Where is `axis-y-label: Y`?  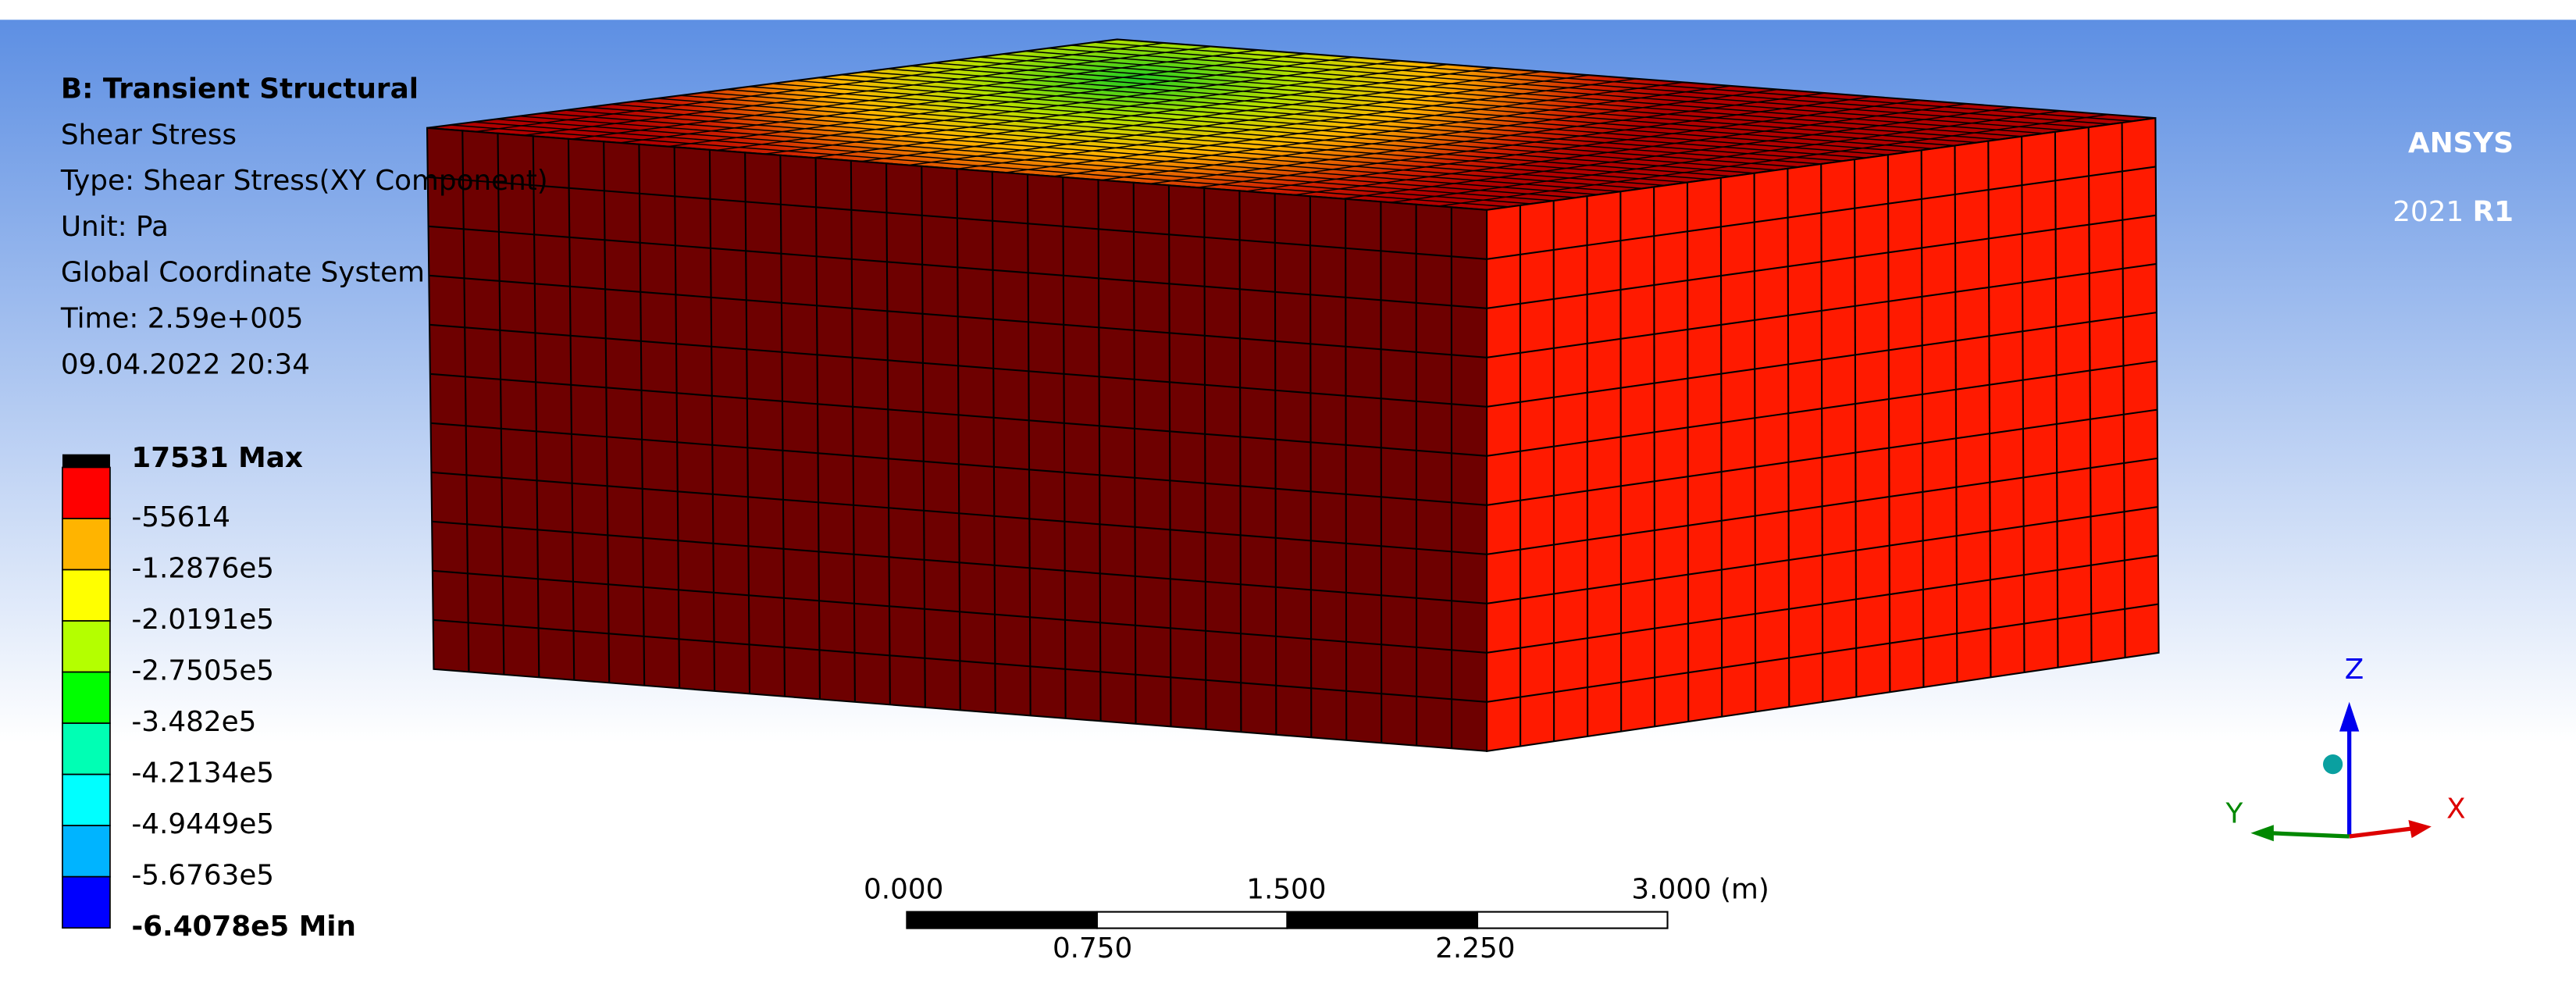
axis-y-label: Y is located at coordinates (2234, 814).